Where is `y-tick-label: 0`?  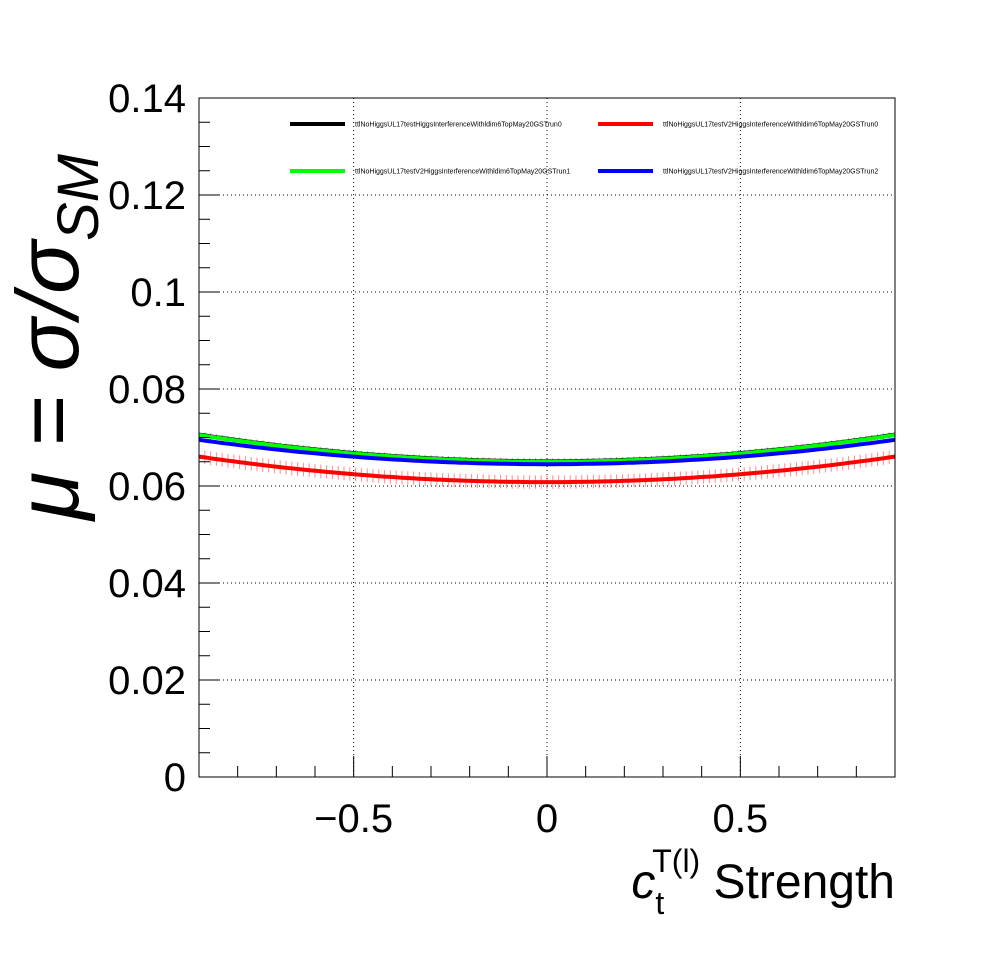
y-tick-label: 0 is located at coordinates (175, 778).